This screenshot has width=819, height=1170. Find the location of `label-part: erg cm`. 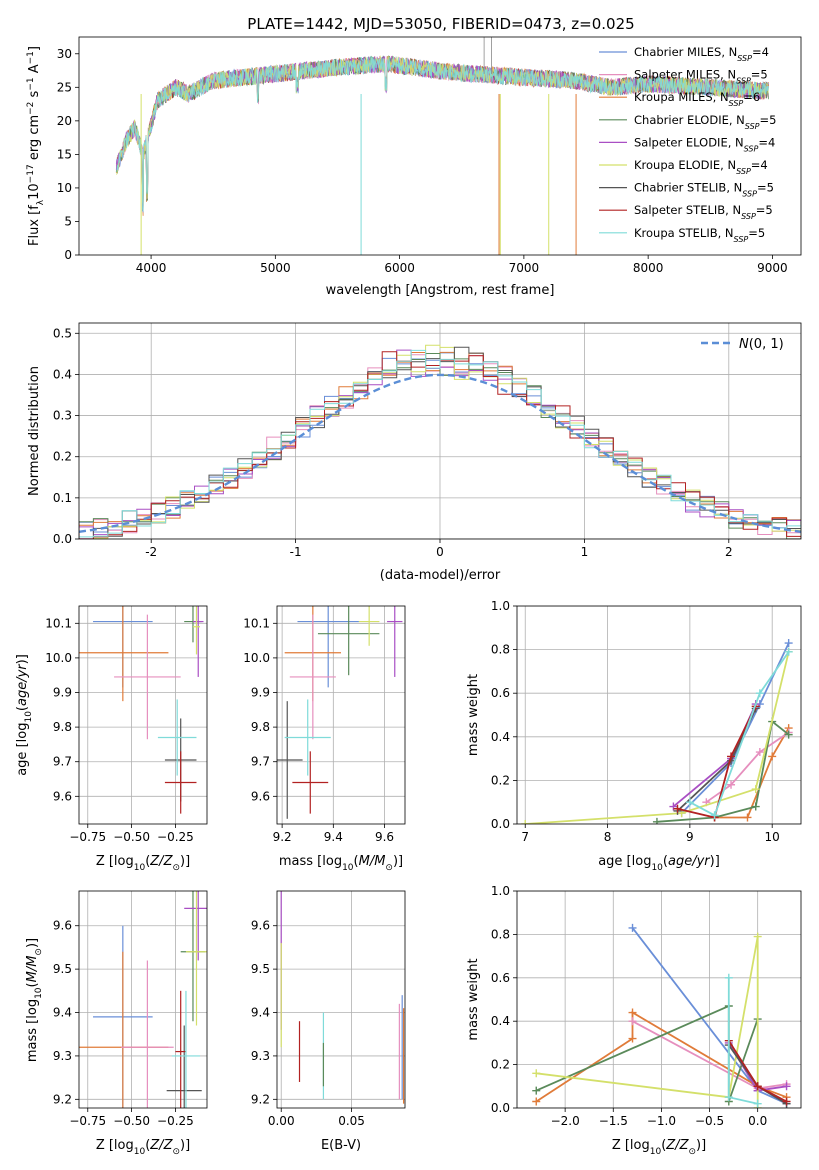

label-part: erg cm is located at coordinates (34, 139).